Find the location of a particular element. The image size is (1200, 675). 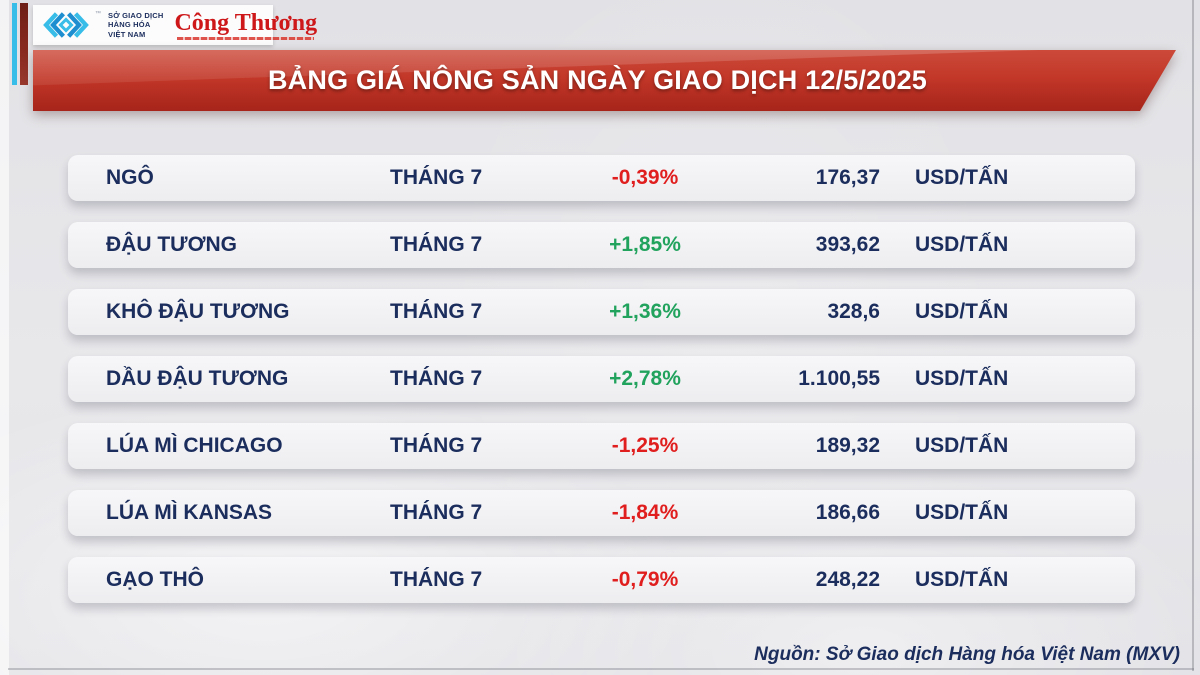

change-percent: +1,36% is located at coordinates (645, 311).